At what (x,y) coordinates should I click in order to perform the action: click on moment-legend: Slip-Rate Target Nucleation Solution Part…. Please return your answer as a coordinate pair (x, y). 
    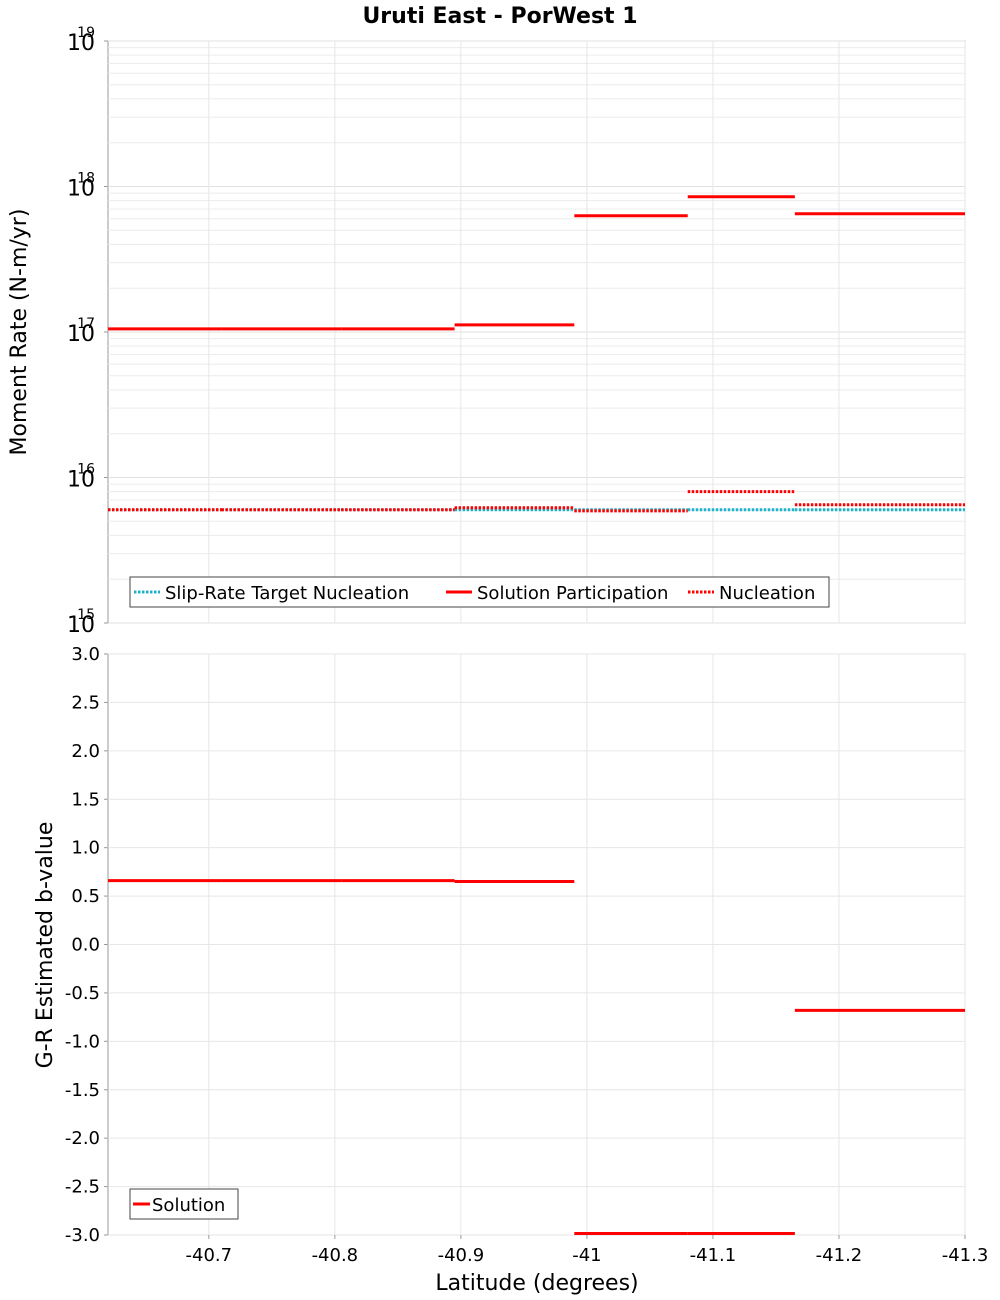
    Looking at the image, I should click on (479, 592).